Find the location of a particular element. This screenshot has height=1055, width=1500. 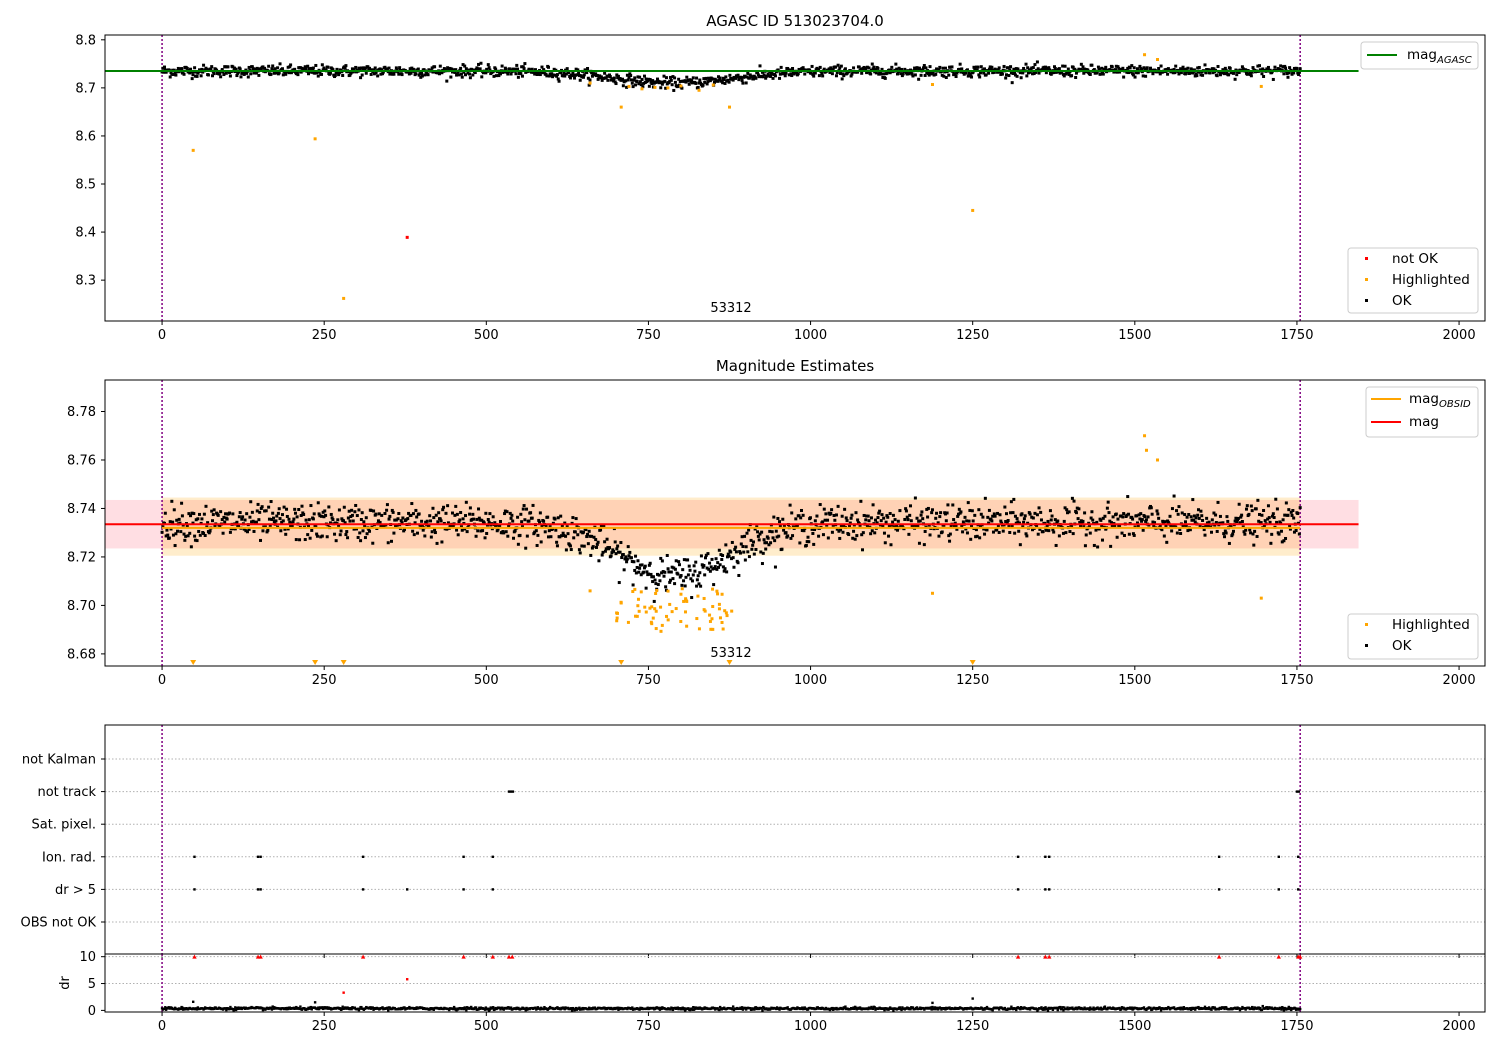

x-tick-label: 1000 is located at coordinates (810, 680).